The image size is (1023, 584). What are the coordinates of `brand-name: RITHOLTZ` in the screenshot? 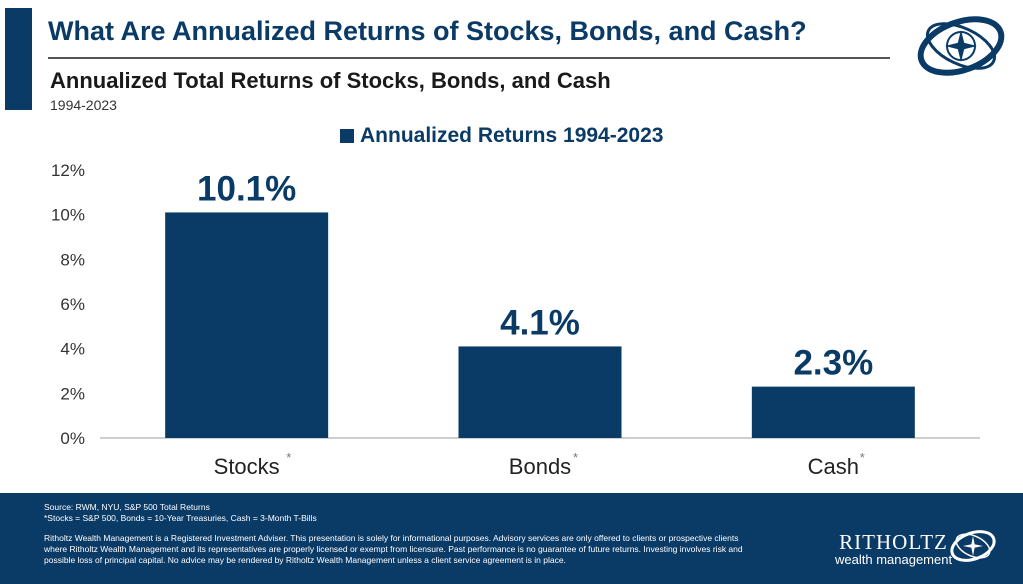 It's located at (893, 542).